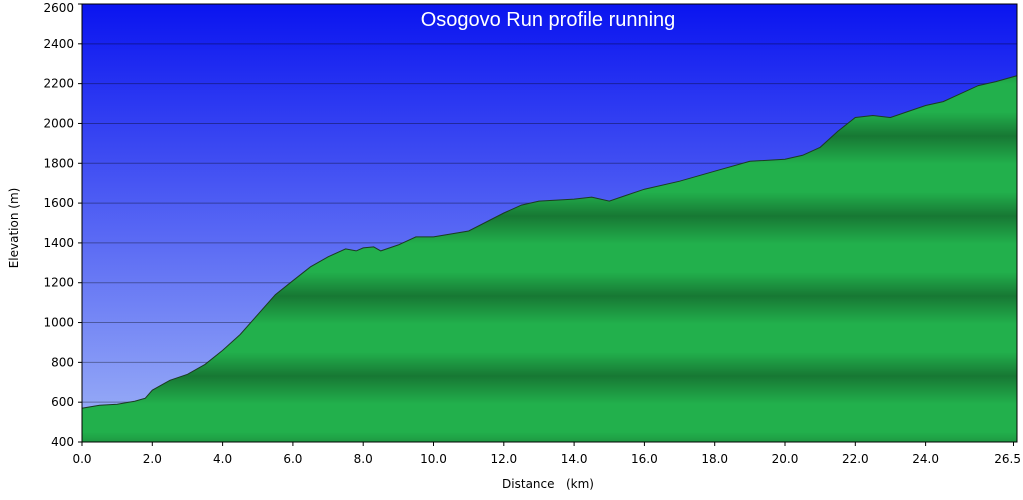 This screenshot has height=500, width=1023. Describe the element at coordinates (58, 243) in the screenshot. I see `y-tick-label: 1400` at that location.